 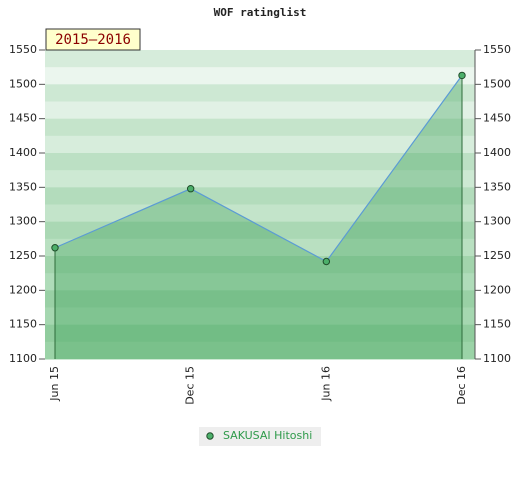 What do you see at coordinates (23, 324) in the screenshot?
I see `y-tick-label: 1150` at bounding box center [23, 324].